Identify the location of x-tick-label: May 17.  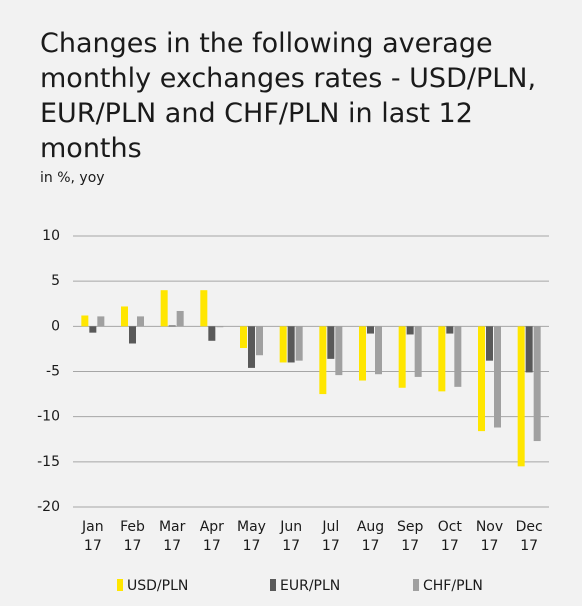
(251, 536).